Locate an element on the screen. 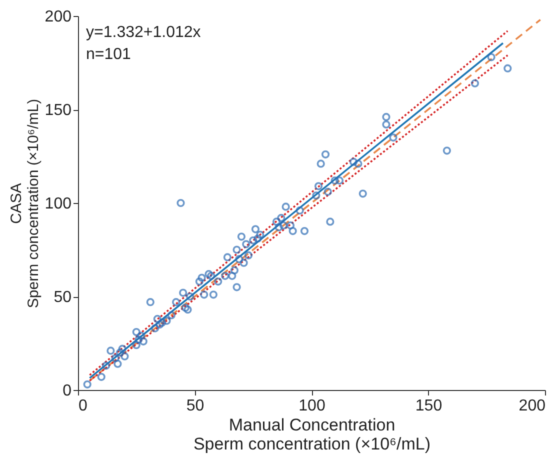  y-tick-label: 100 is located at coordinates (58, 204).